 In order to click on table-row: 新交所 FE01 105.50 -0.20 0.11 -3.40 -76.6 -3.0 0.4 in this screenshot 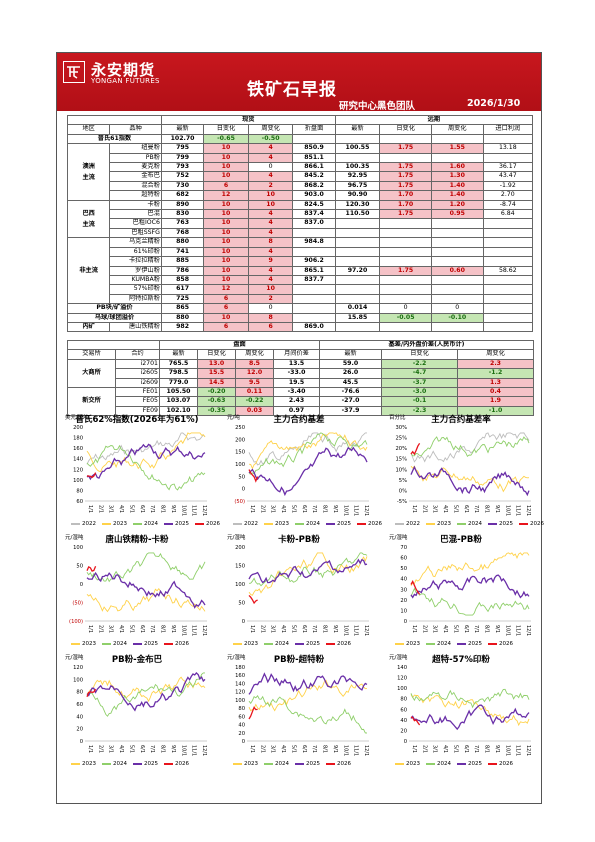, I will do `click(300, 402)`.